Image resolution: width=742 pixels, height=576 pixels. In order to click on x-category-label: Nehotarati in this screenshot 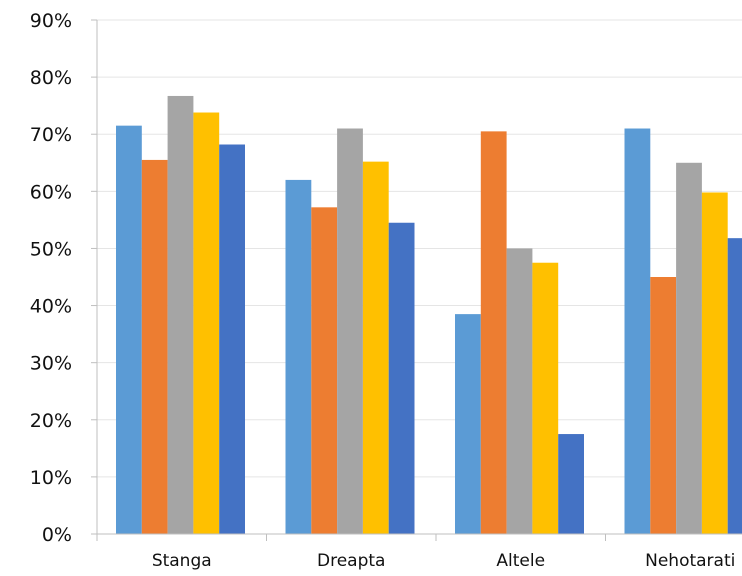, I will do `click(690, 561)`.